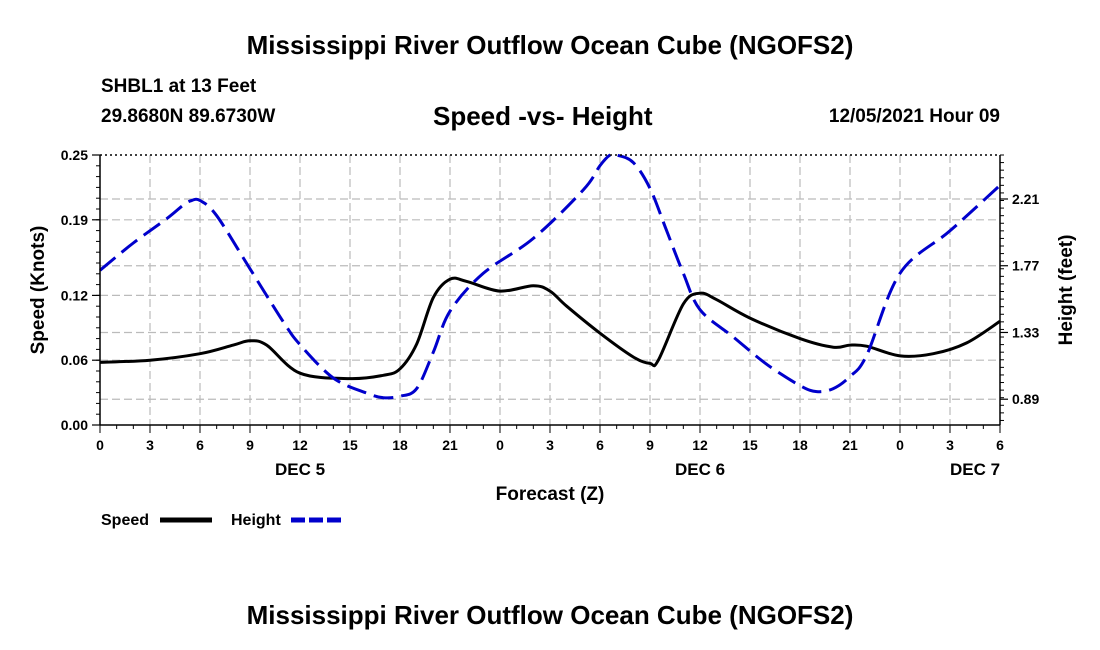  Describe the element at coordinates (256, 520) in the screenshot. I see `legend-height-label: Height` at that location.